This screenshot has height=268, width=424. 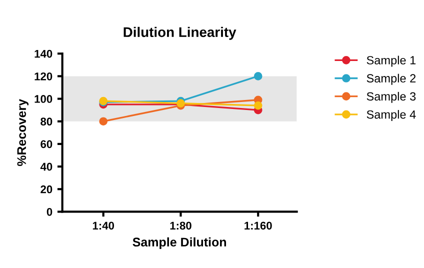 What do you see at coordinates (46, 122) in the screenshot?
I see `y-tick-label: 80` at bounding box center [46, 122].